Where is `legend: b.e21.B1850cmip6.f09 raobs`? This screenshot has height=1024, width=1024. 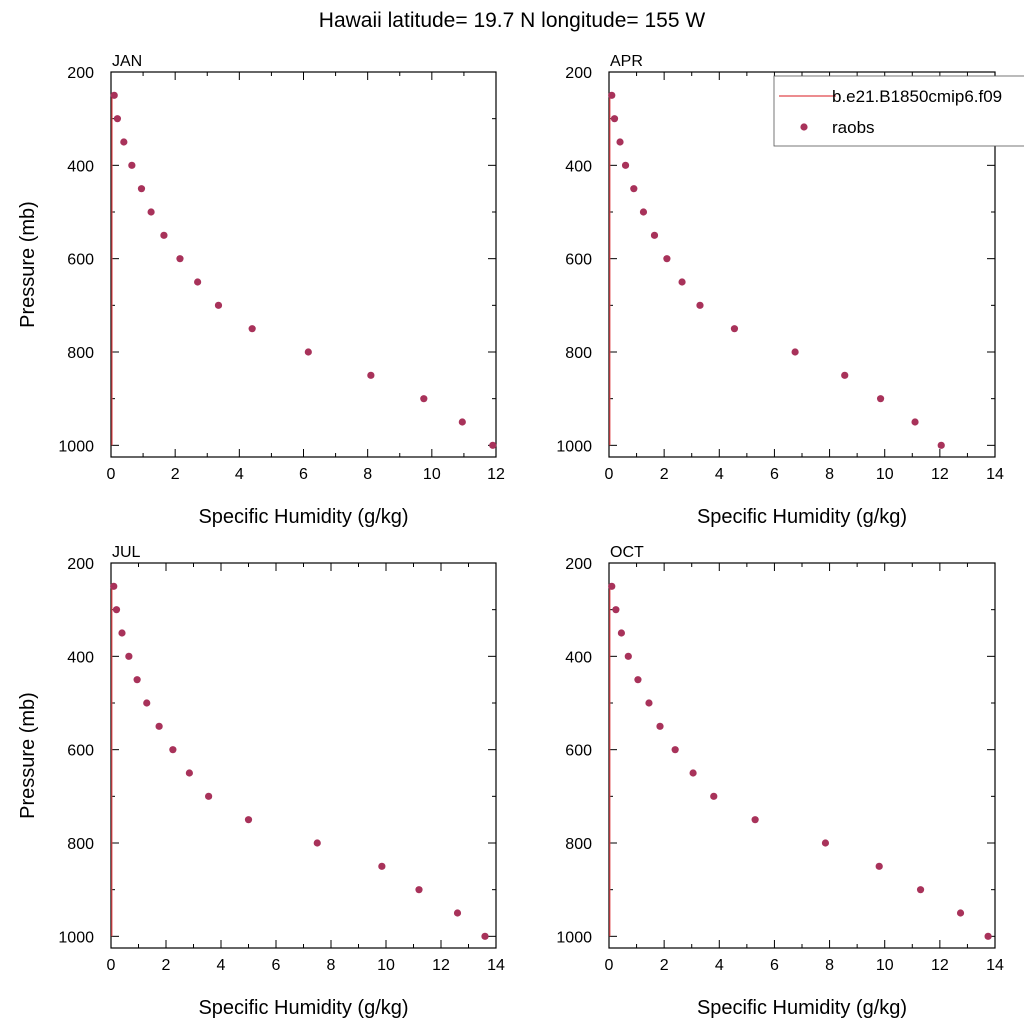 legend: b.e21.B1850cmip6.f09 raobs is located at coordinates (898, 111).